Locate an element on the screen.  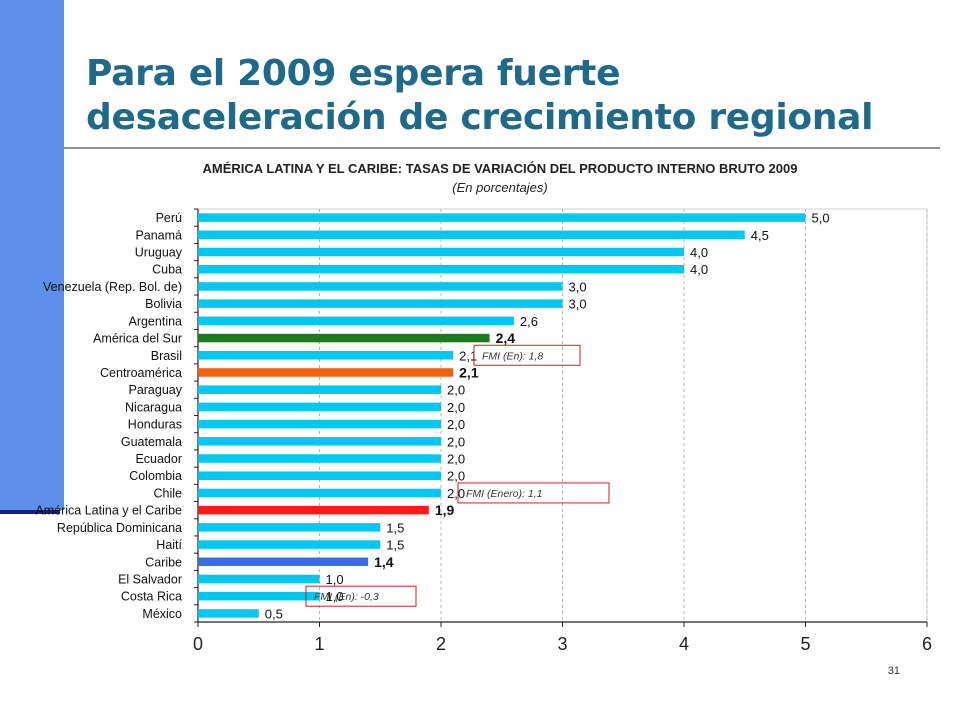
slide-title-line1: Para el 2009 espera fuerte is located at coordinates (353, 73).